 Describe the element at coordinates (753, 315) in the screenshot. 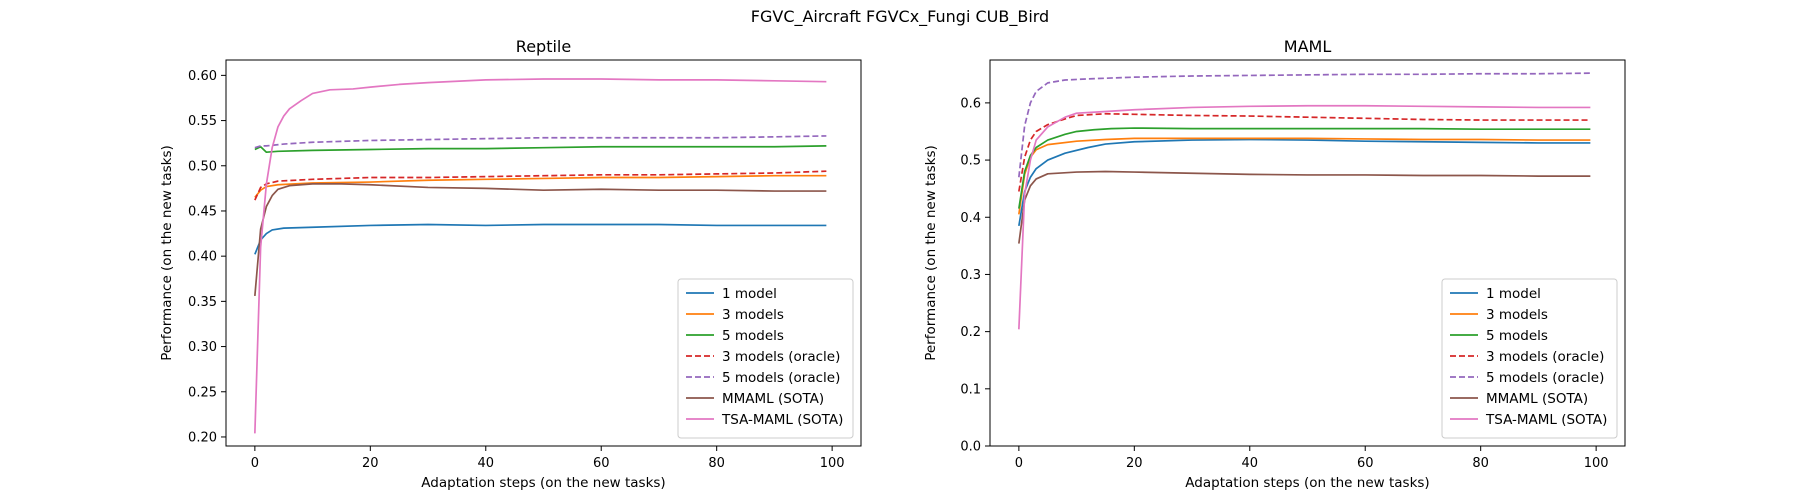

I see `reptile-legend-label: 3 models` at that location.